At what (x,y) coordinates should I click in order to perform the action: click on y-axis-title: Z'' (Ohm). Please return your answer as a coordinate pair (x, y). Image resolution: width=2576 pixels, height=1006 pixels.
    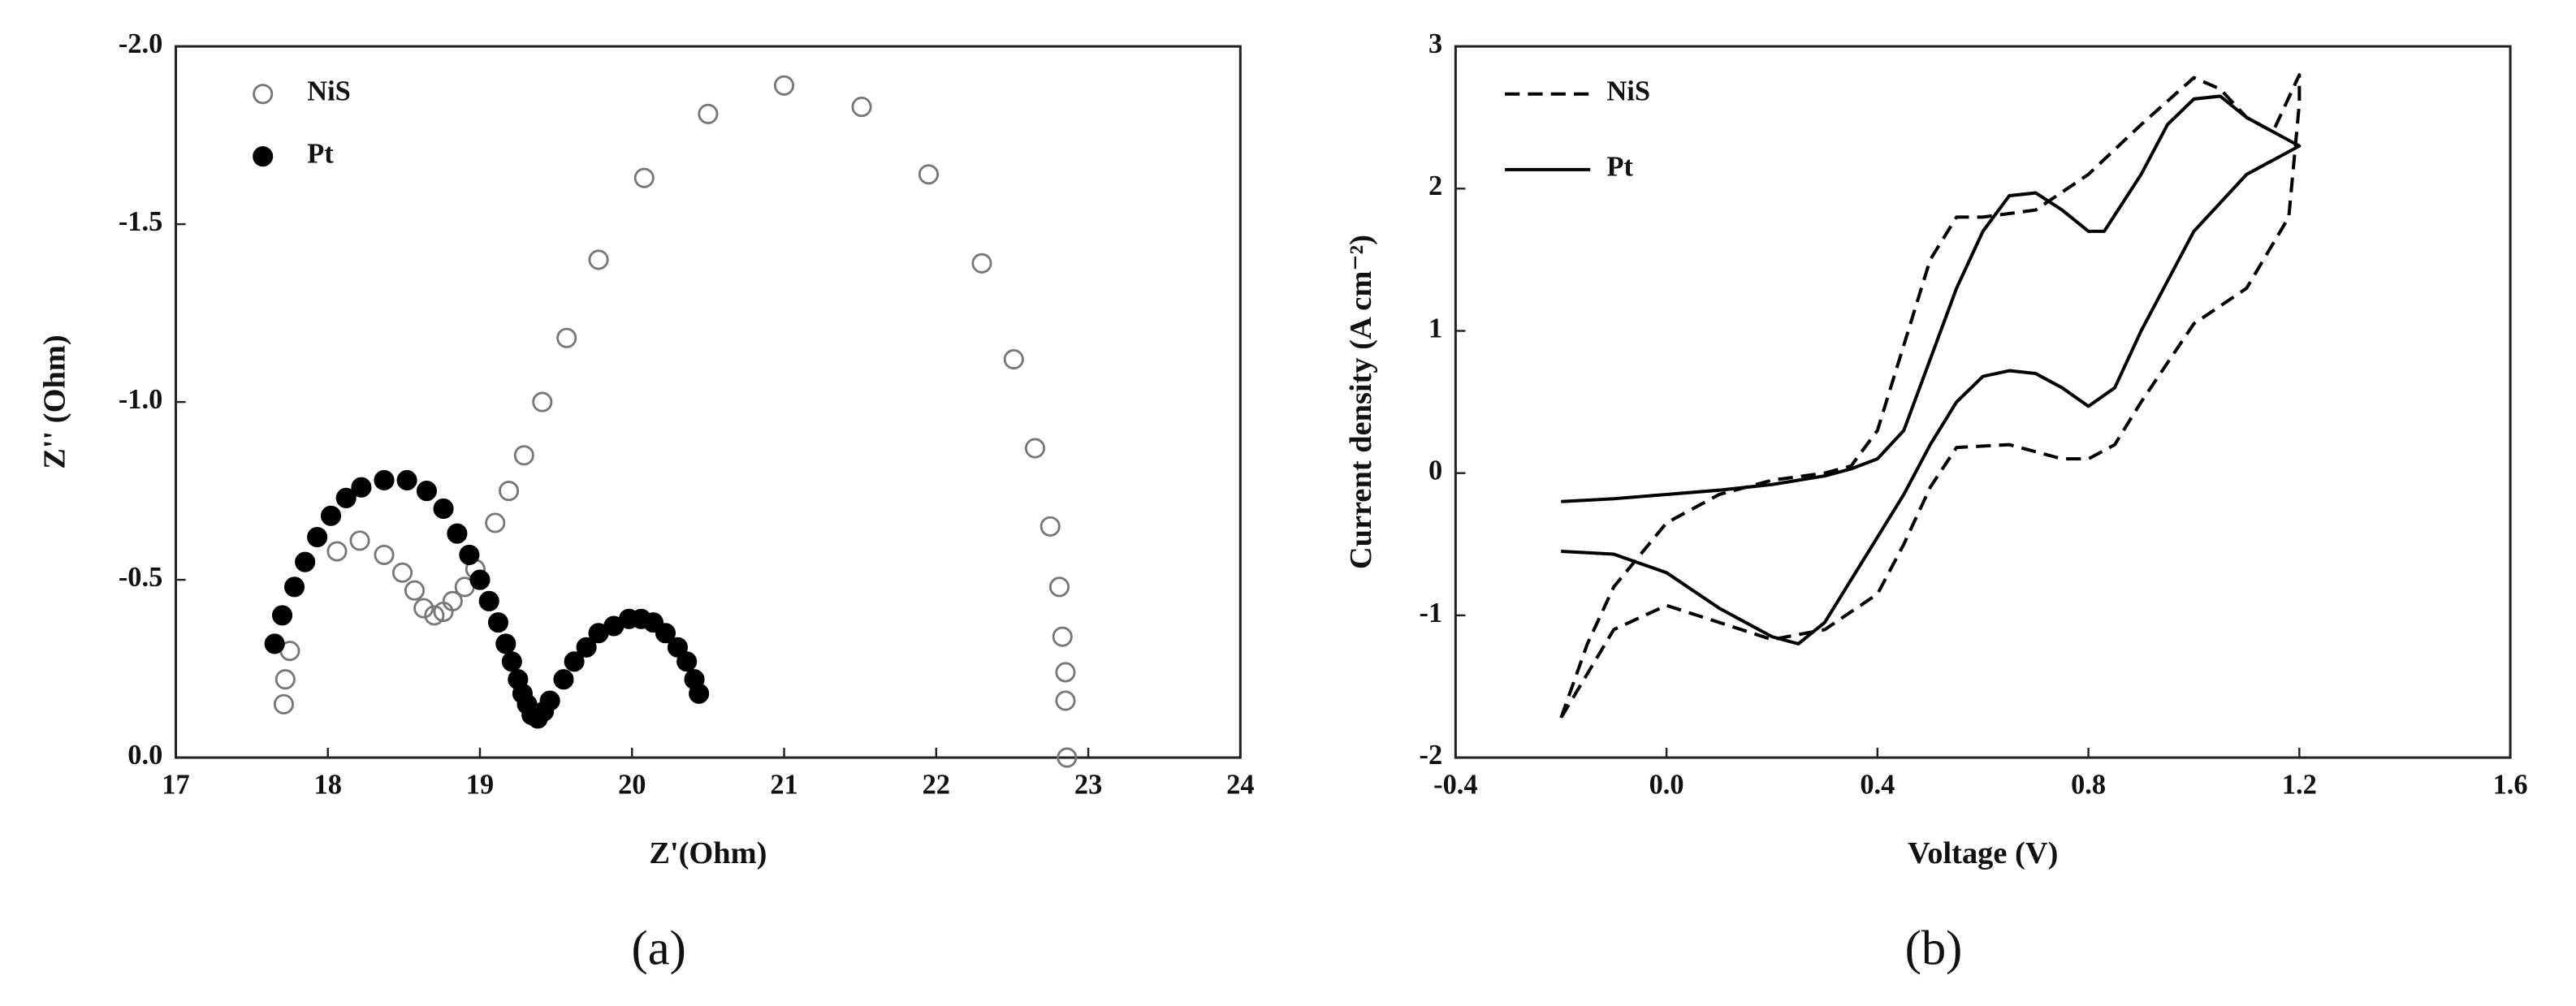
    Looking at the image, I should click on (55, 402).